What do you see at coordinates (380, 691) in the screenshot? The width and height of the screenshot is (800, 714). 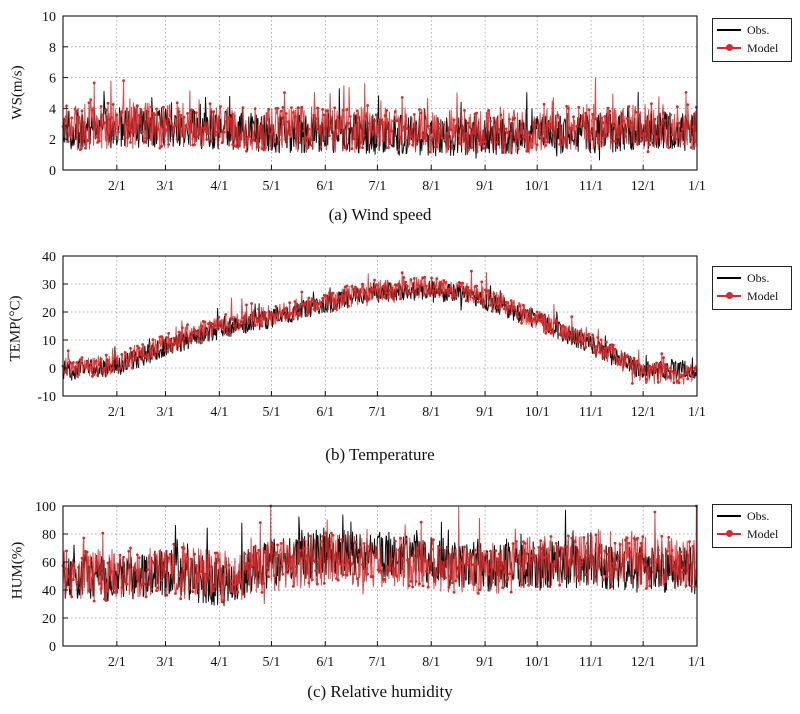 I see `chart-caption: (c) Relative humidity` at bounding box center [380, 691].